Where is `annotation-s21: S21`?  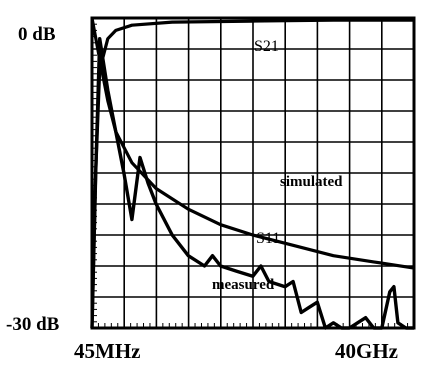 annotation-s21: S21 is located at coordinates (266, 46).